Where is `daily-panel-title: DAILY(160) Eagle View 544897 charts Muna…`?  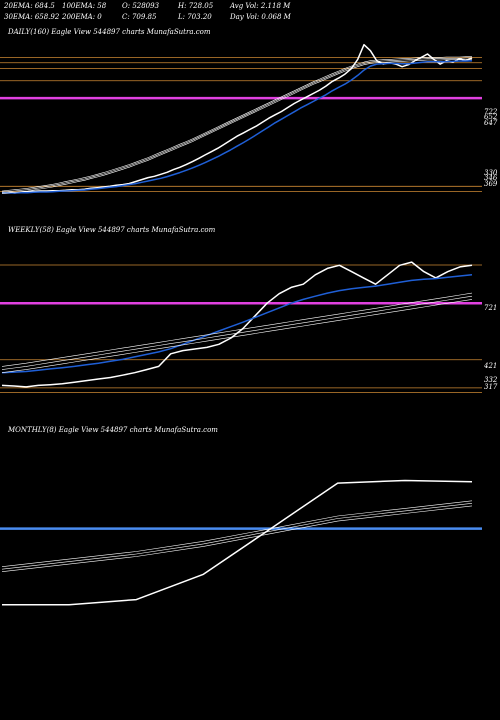
daily-panel-title: DAILY(160) Eagle View 544897 charts Muna… is located at coordinates (109, 32).